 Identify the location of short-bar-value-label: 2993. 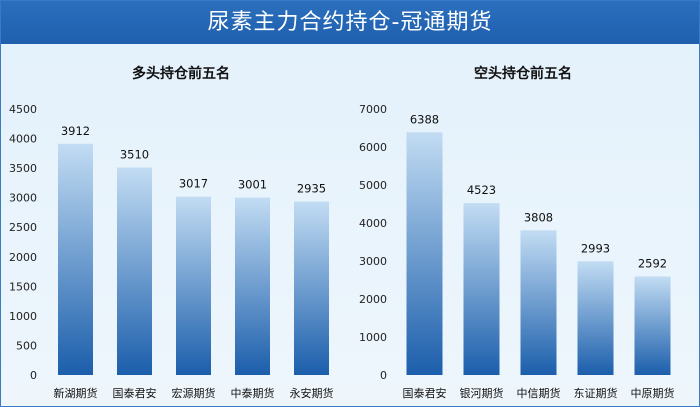
(595, 248).